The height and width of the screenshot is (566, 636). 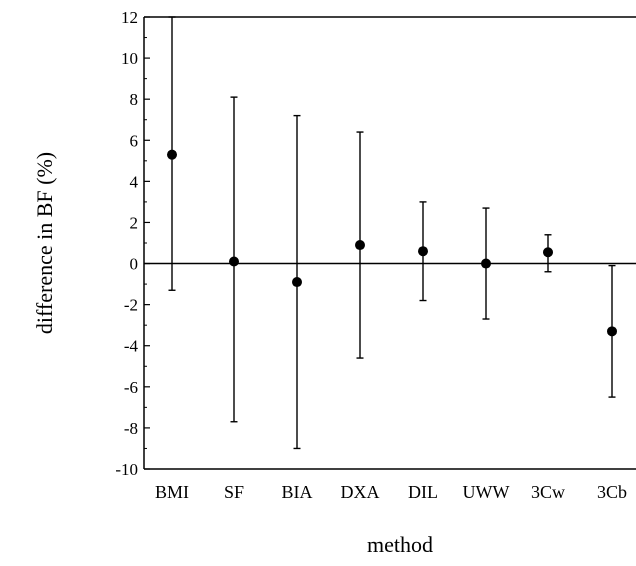 I want to click on x-tick-label: DIL, so click(x=423, y=492).